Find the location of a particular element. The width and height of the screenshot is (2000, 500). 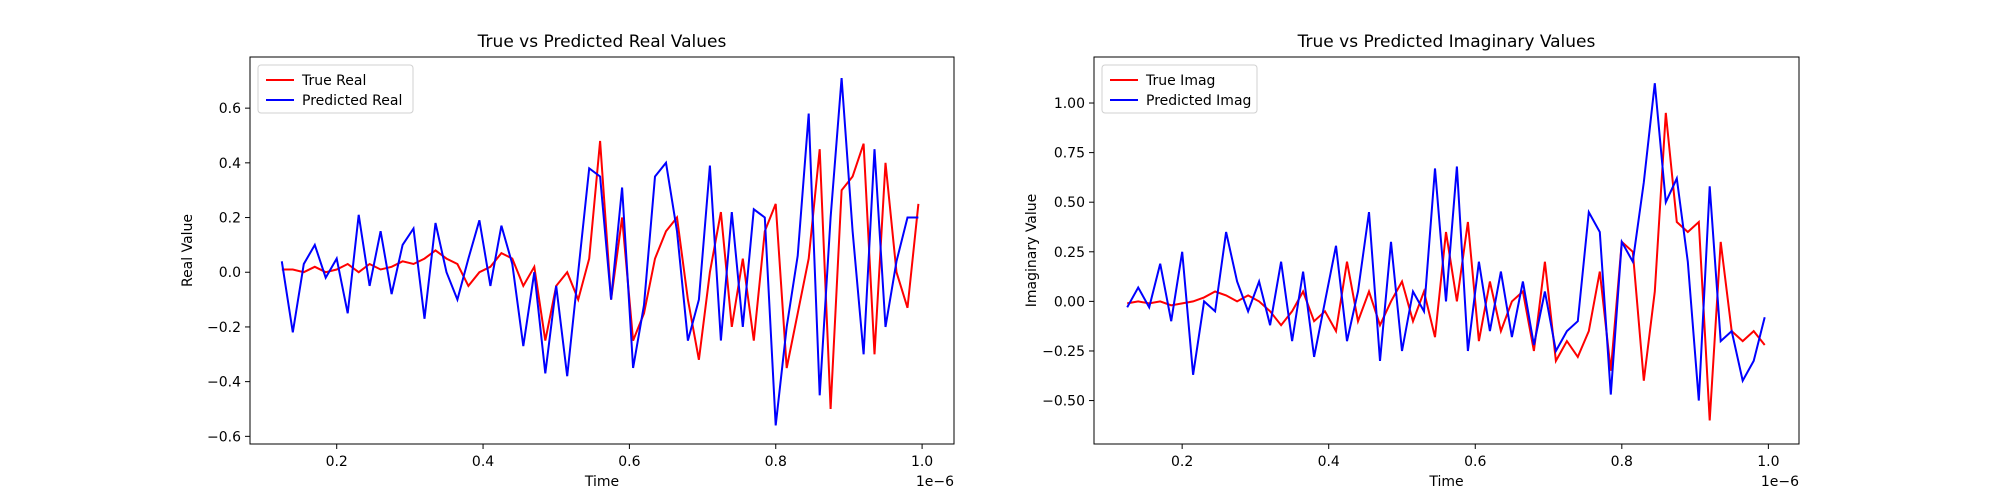

y-tick-label: −0.25 is located at coordinates (1063, 352).